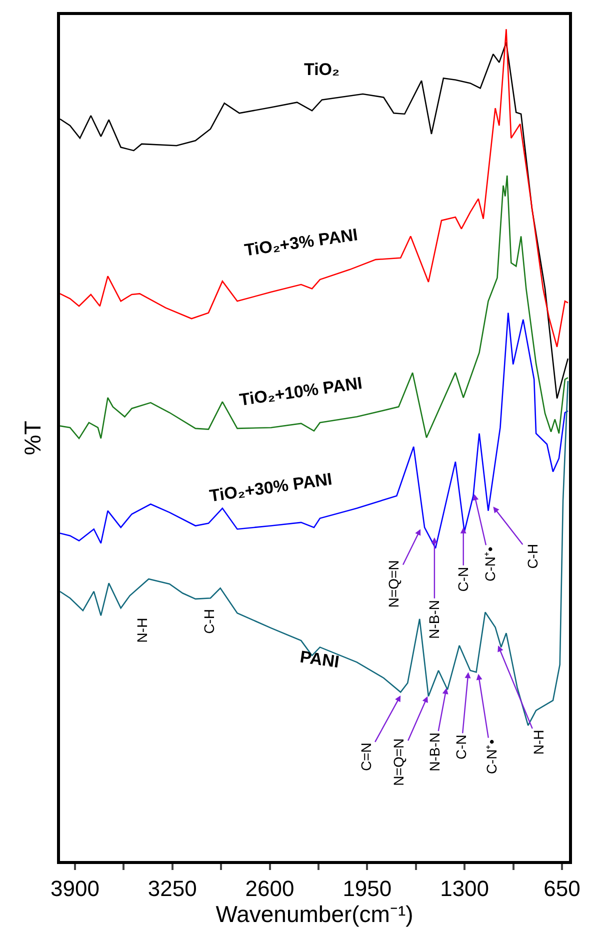 Image resolution: width=592 pixels, height=949 pixels. I want to click on y-axis-title: %T, so click(33, 438).